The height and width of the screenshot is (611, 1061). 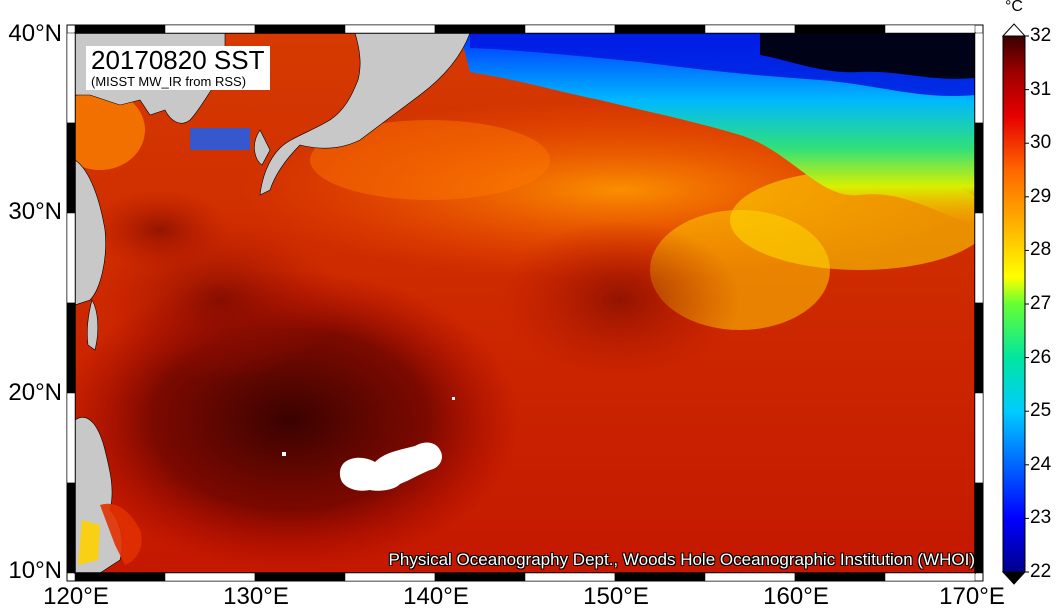 What do you see at coordinates (1041, 411) in the screenshot?
I see `colorbar-tick-label: 25` at bounding box center [1041, 411].